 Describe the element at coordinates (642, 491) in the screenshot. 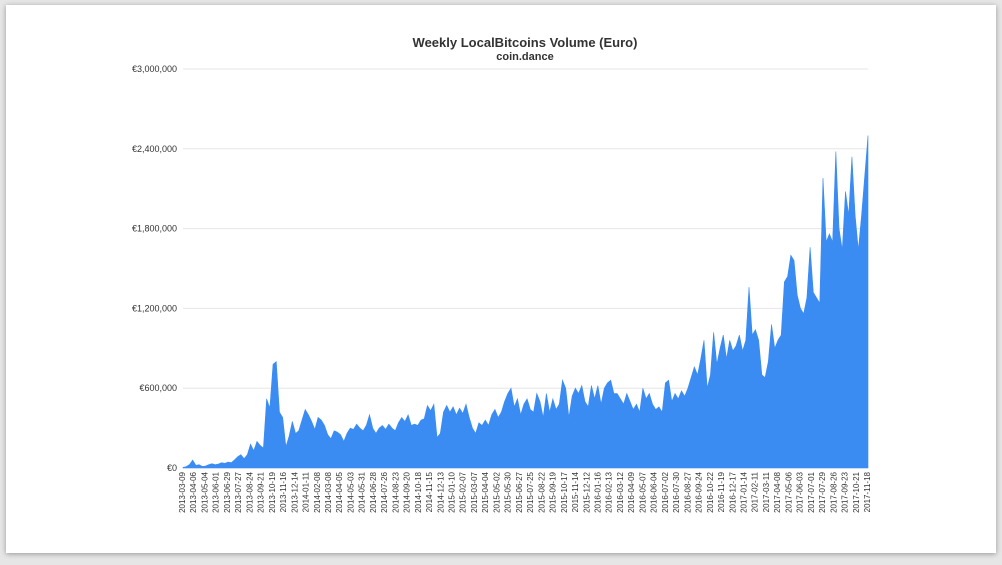

I see `x-tick-label: 2016-05-07` at that location.